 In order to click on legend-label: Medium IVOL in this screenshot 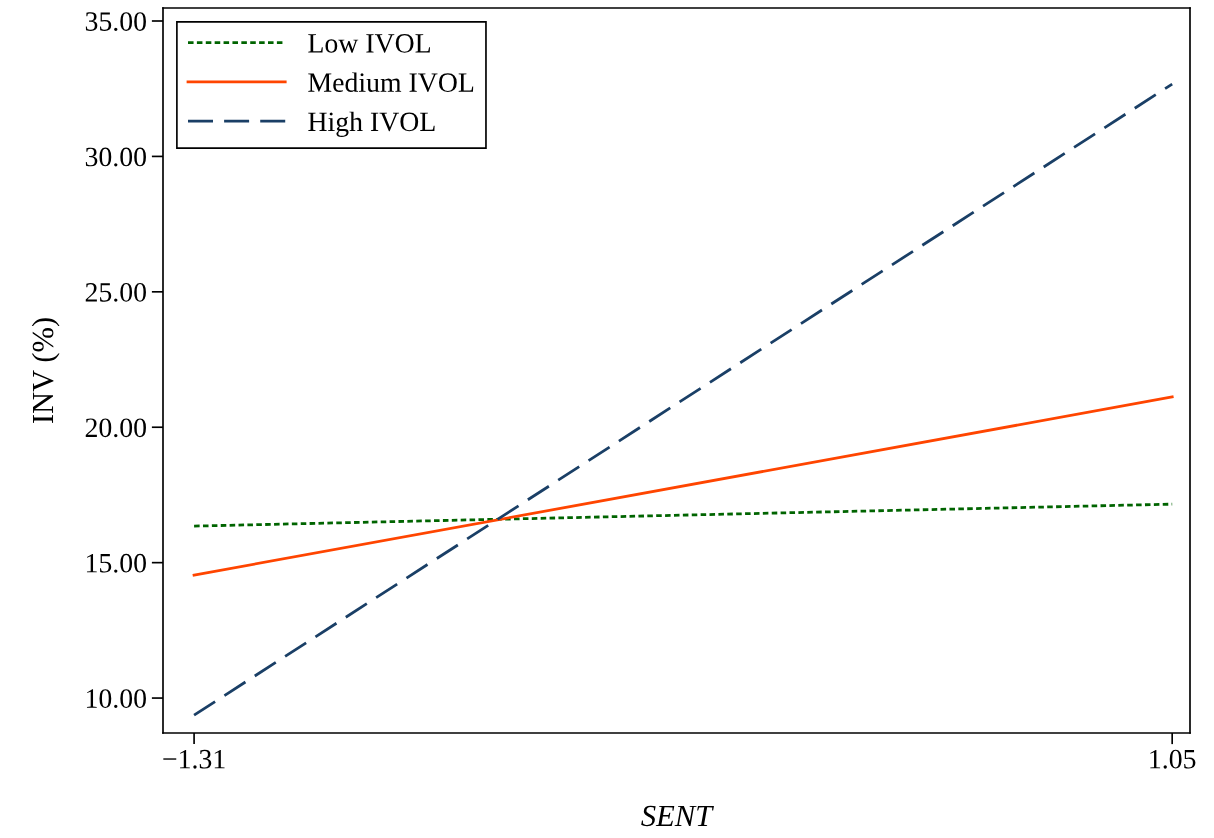, I will do `click(391, 82)`.